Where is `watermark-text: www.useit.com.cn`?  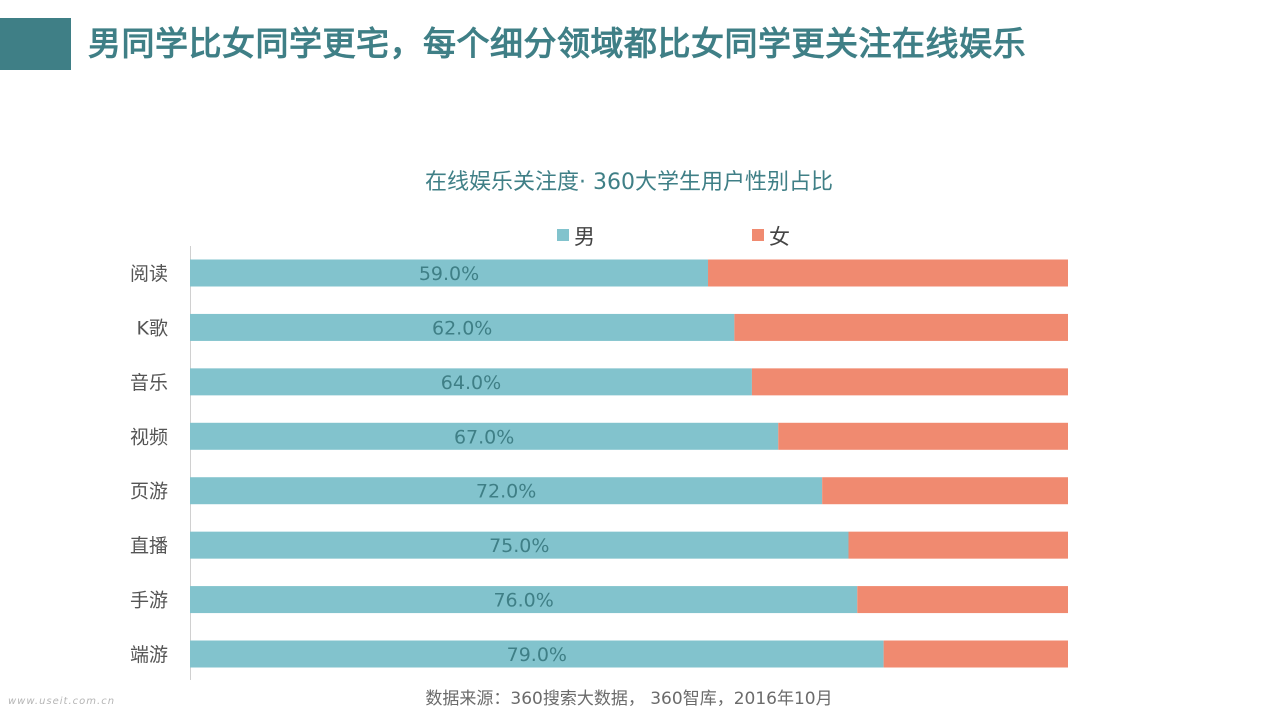
watermark-text: www.useit.com.cn is located at coordinates (62, 701).